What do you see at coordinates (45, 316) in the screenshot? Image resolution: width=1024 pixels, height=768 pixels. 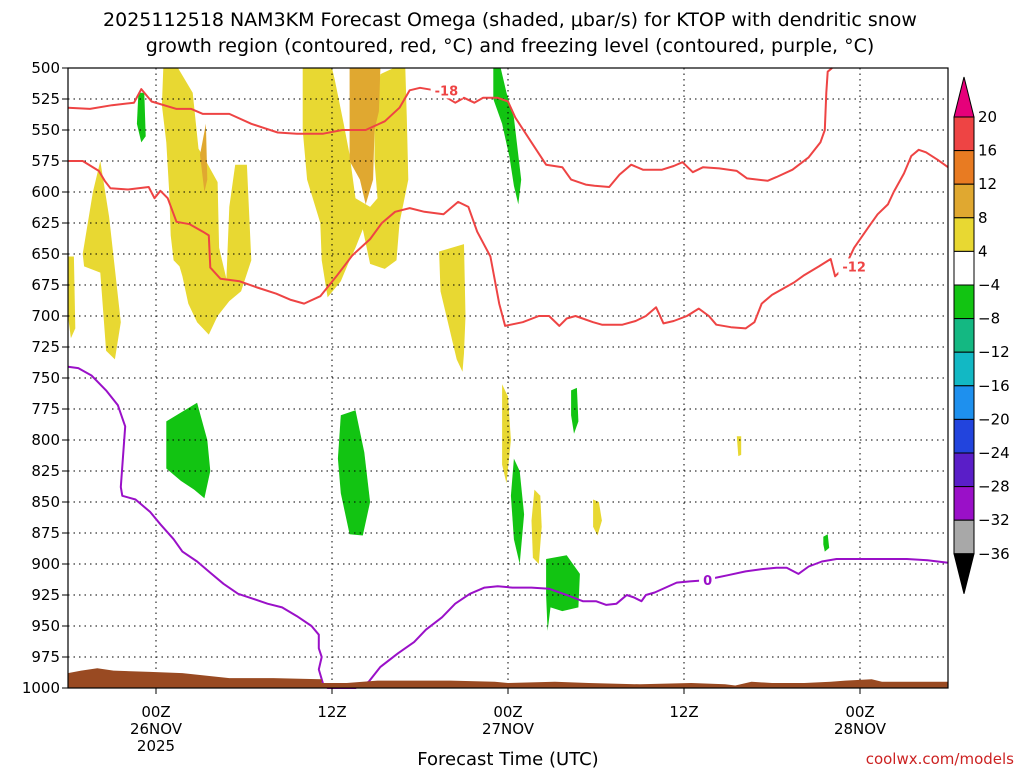 I see `ytick-label-700: 700` at bounding box center [45, 316].